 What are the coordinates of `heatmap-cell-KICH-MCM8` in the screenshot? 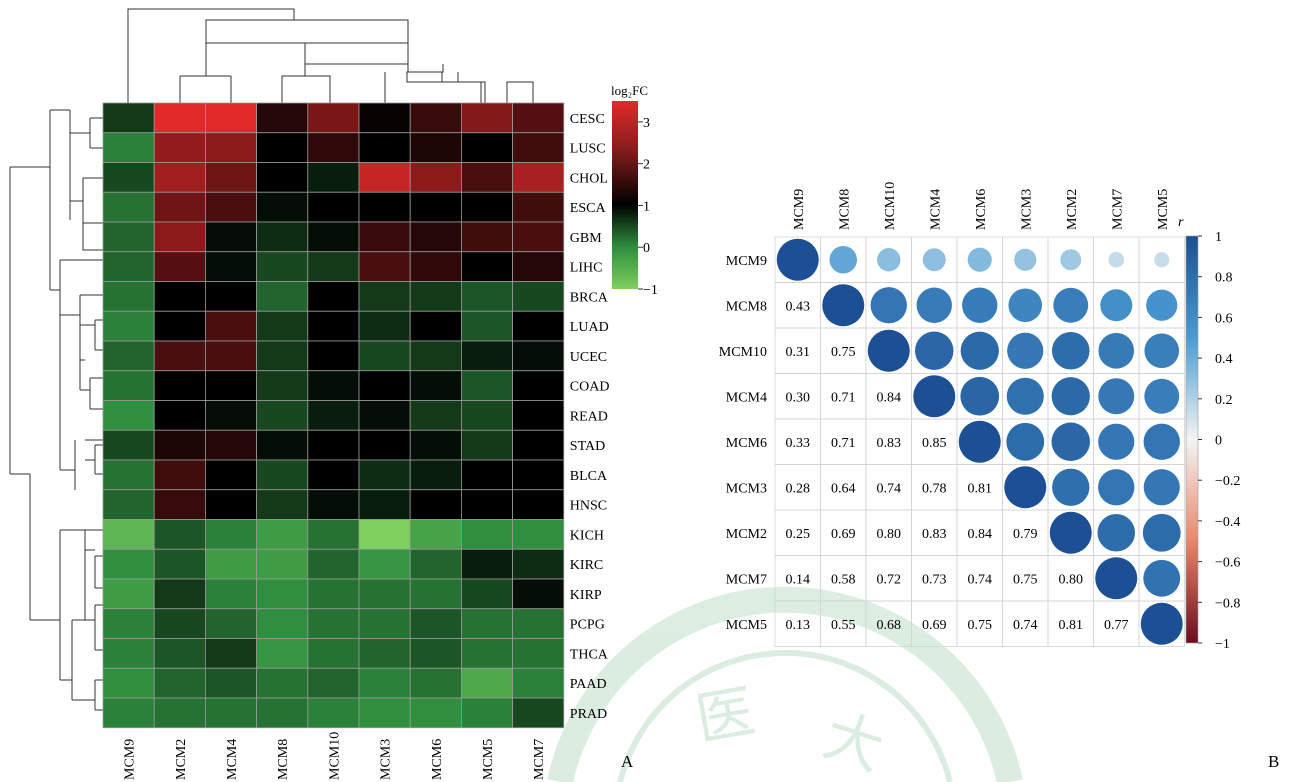 It's located at (282, 534).